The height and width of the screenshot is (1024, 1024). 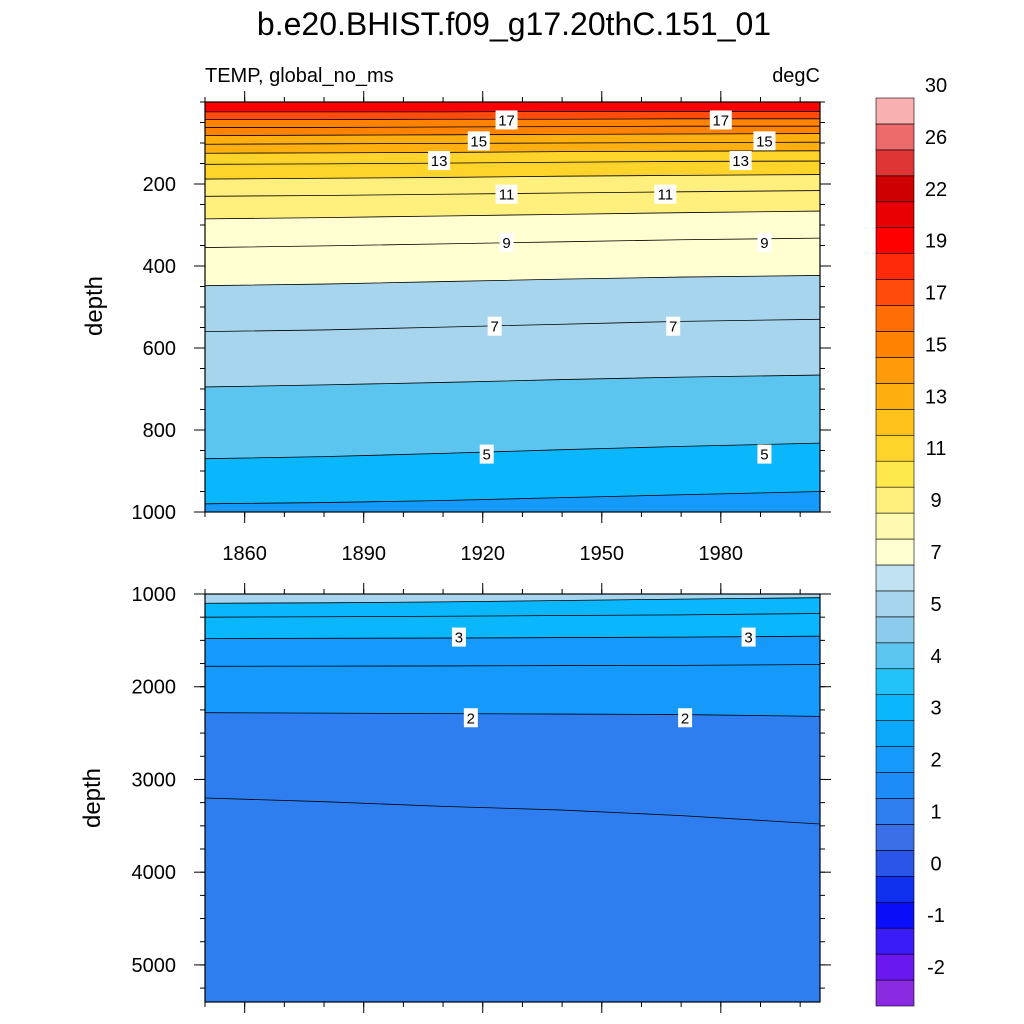 I want to click on lower-contour-label-1: 3, so click(x=748, y=637).